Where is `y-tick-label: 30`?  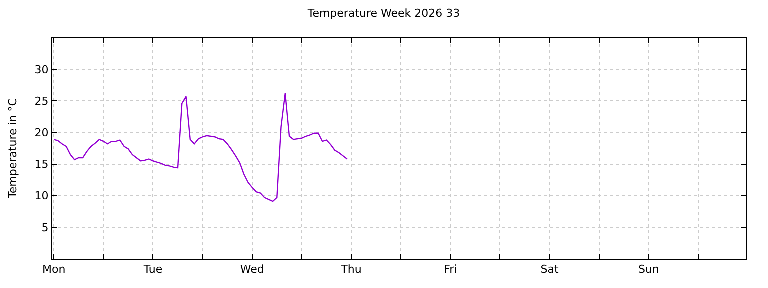 y-tick-label: 30 is located at coordinates (41, 69).